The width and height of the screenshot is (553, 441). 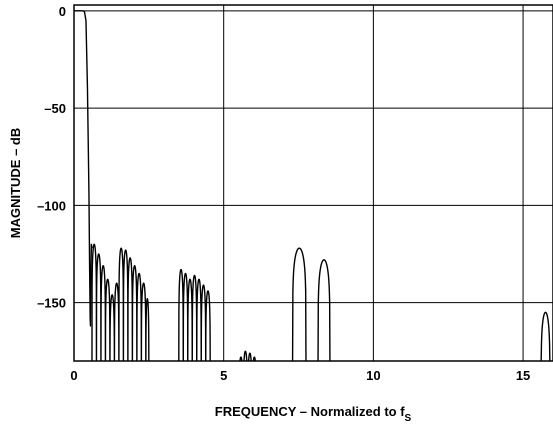 What do you see at coordinates (300, 375) in the screenshot?
I see `x-tick-labels: 0 5 10 15` at bounding box center [300, 375].